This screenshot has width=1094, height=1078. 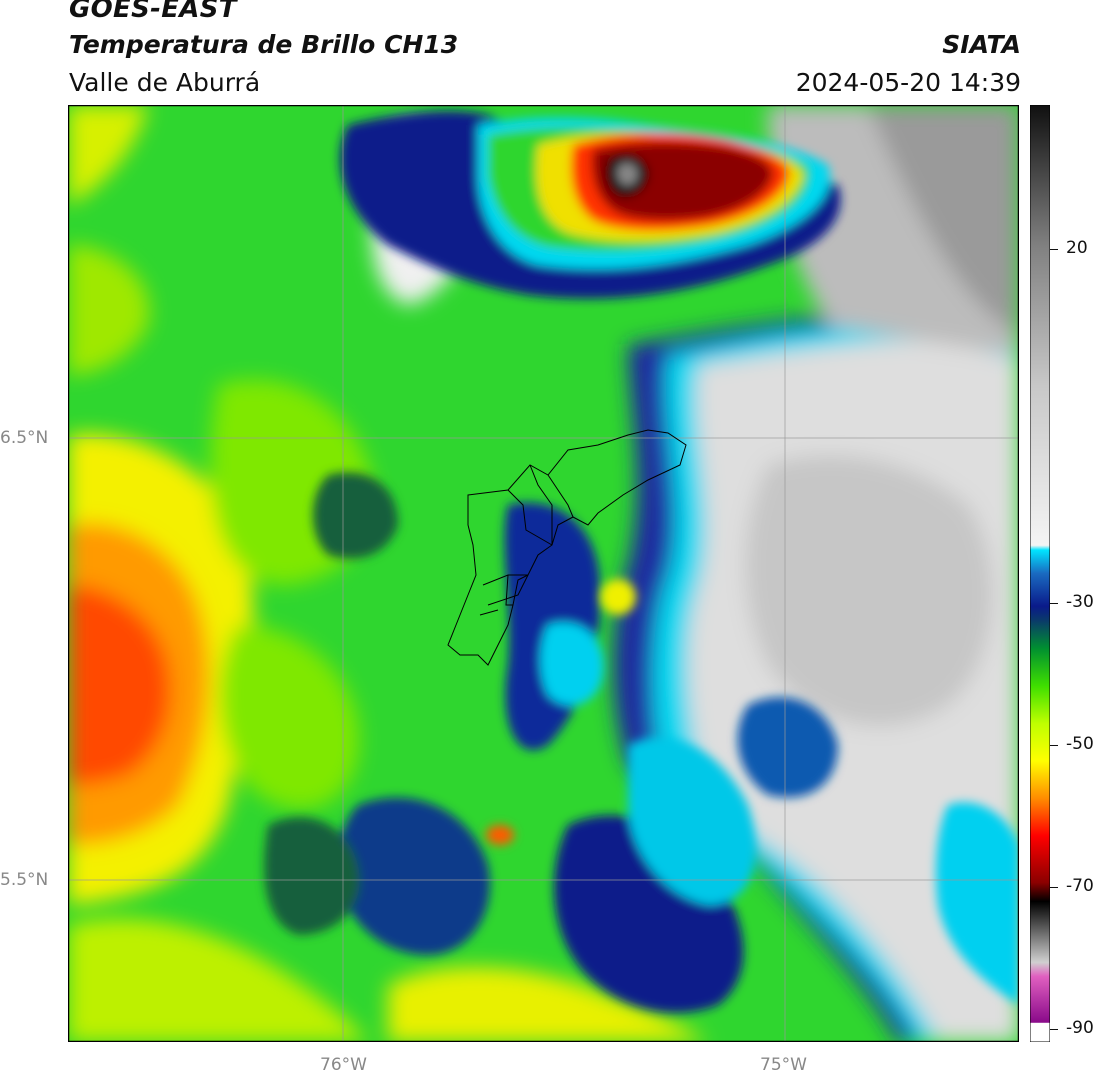 I want to click on colorbar-label-minus70: -70, so click(x=1080, y=886).